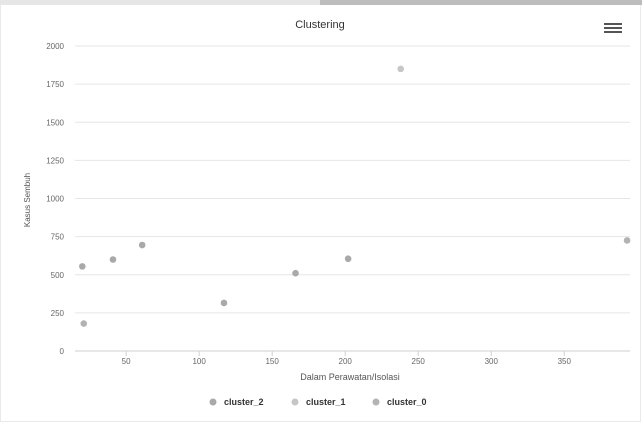 This screenshot has height=423, width=642. What do you see at coordinates (62, 351) in the screenshot?
I see `y-tick-label-0: 0` at bounding box center [62, 351].